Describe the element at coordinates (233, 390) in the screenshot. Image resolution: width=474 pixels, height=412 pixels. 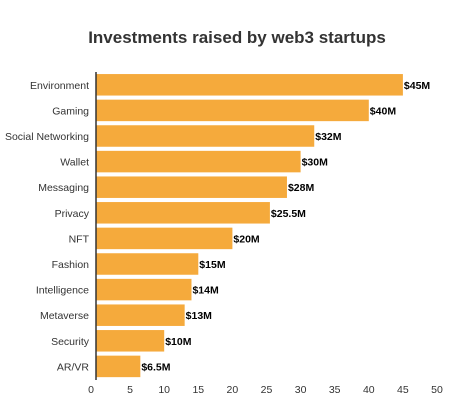
I see `x-tick-label: 20` at that location.